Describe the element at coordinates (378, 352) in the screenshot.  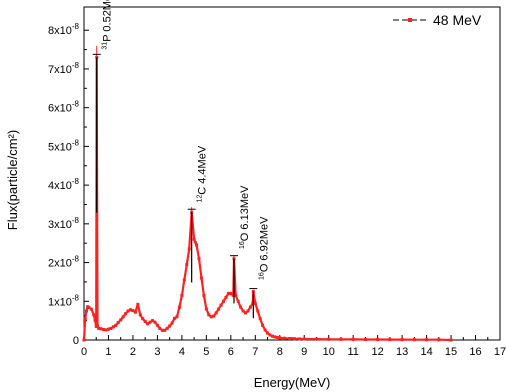
I see `x-tick-label: 12` at that location.